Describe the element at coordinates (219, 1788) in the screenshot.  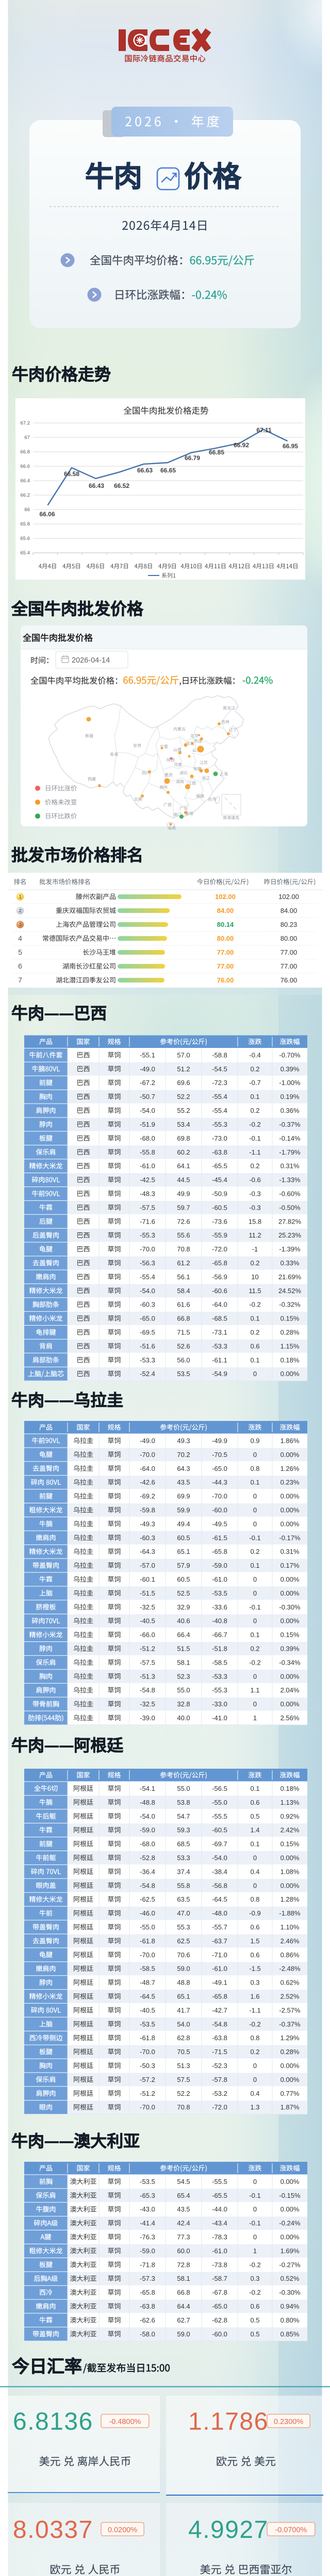
I see `svg-text: -56.5` at that location.